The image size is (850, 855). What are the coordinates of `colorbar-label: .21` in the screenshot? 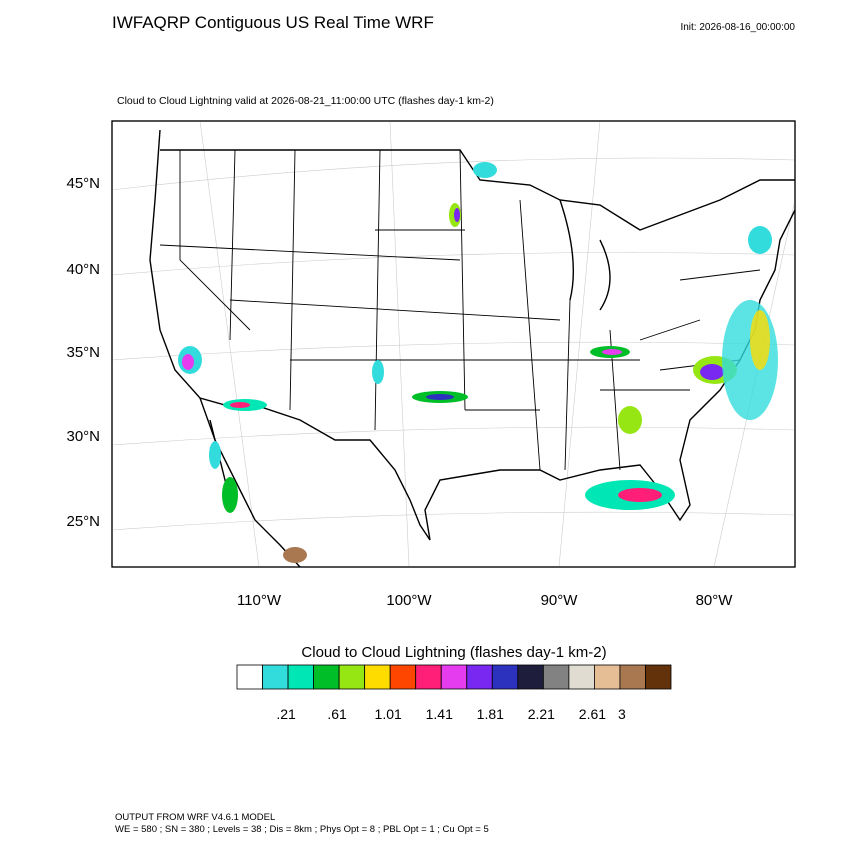 It's located at (286, 714).